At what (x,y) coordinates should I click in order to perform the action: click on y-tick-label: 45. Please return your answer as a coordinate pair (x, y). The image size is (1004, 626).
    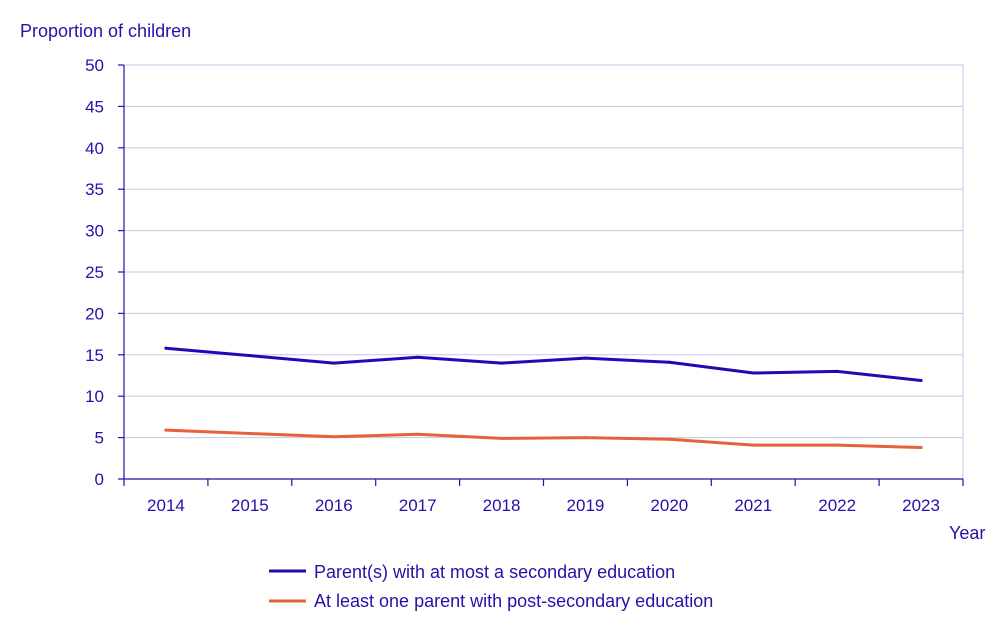
    Looking at the image, I should click on (94, 106).